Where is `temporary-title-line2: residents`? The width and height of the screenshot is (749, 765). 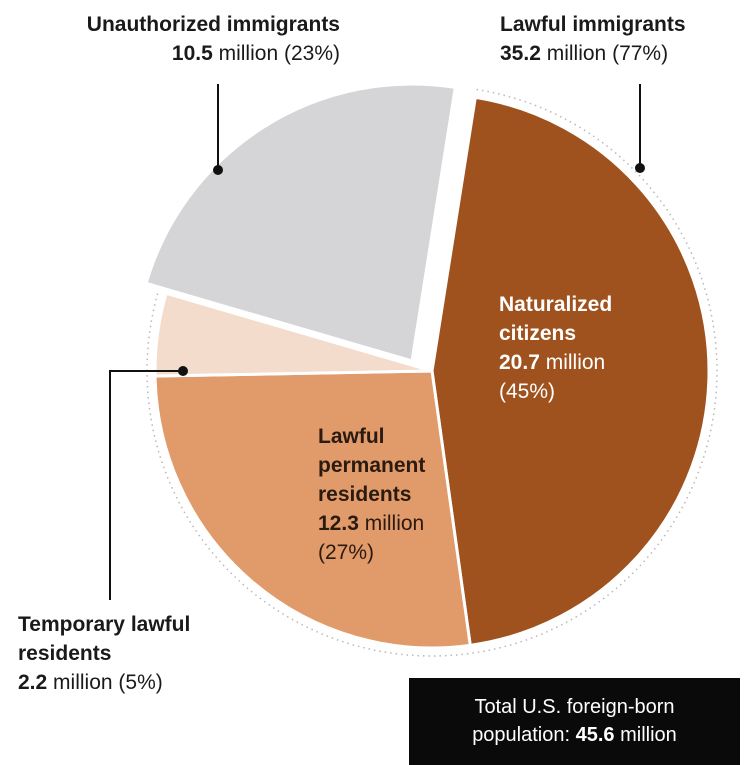
temporary-title-line2: residents is located at coordinates (65, 653).